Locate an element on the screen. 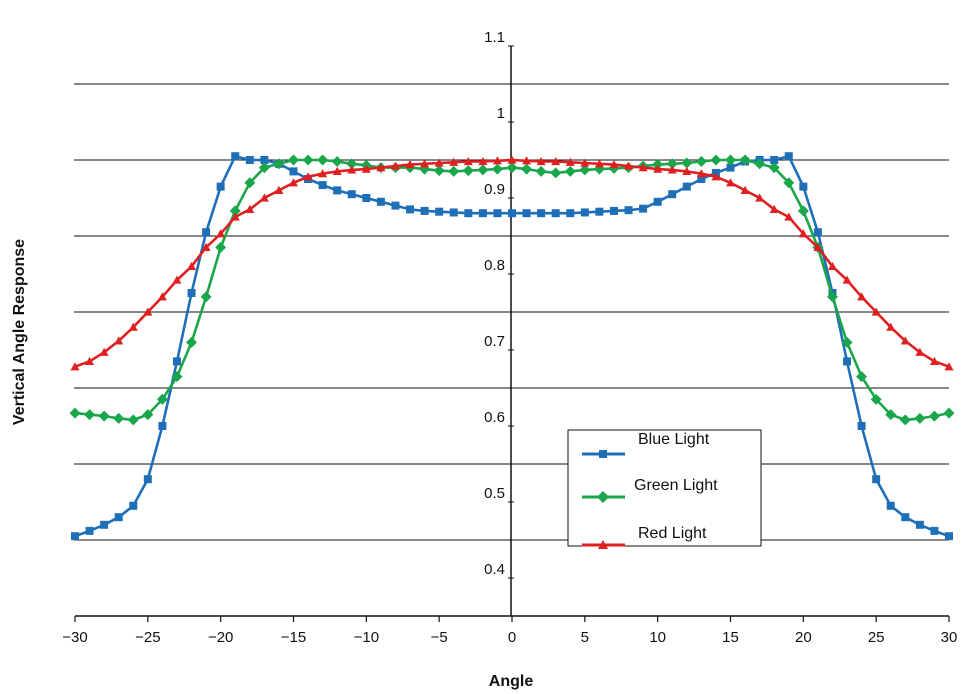  x-tick-label: 15 is located at coordinates (730, 637).